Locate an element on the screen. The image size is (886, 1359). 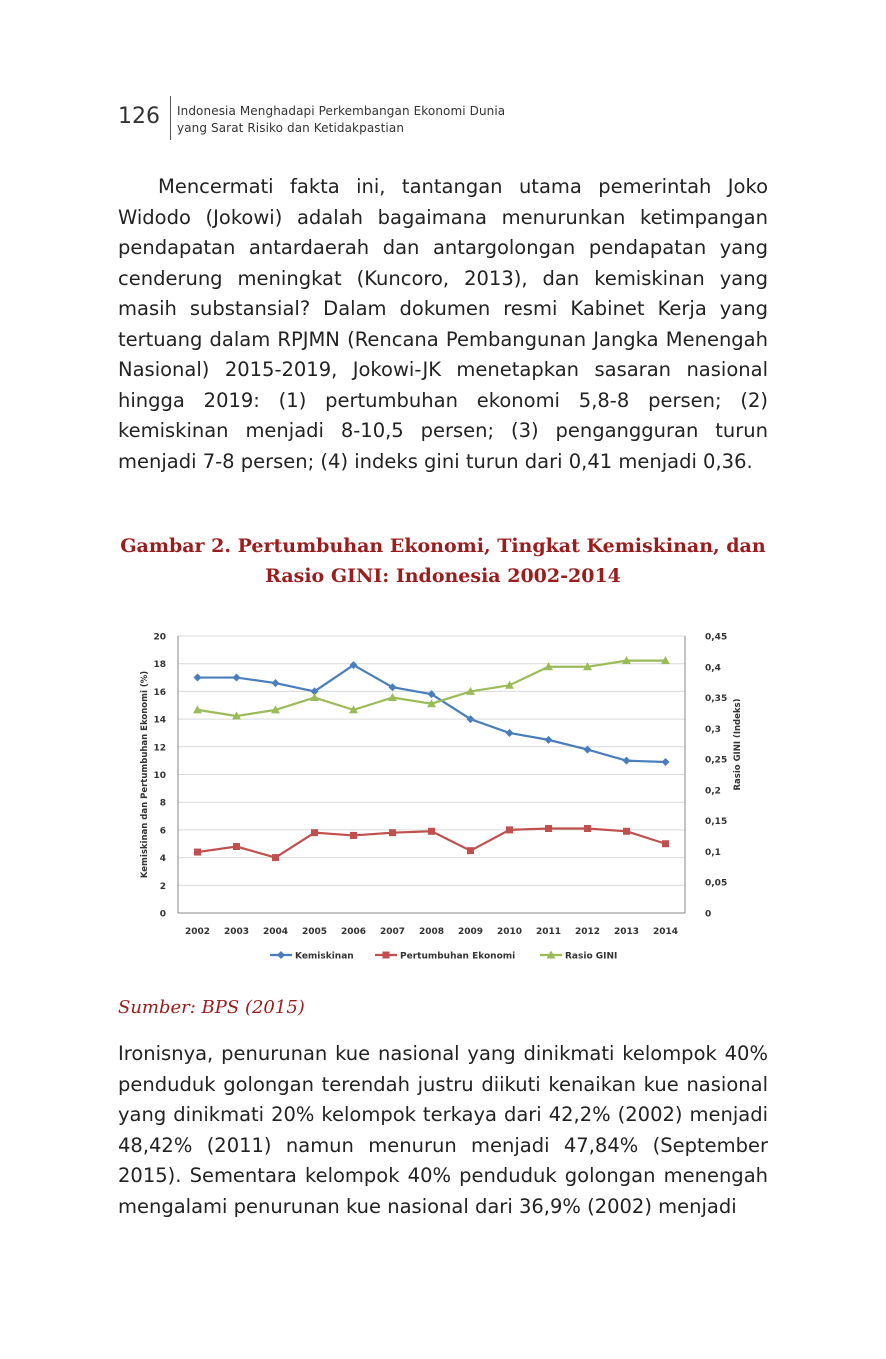
y-tick-label: 4 is located at coordinates (163, 859).